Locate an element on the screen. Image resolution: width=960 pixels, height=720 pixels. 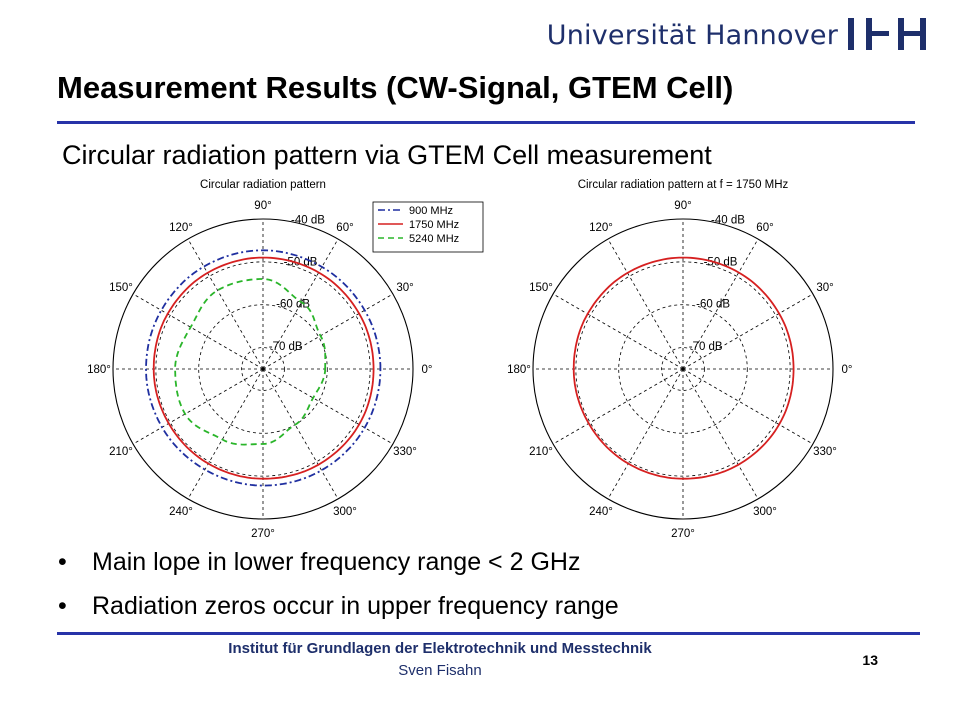
legend-entry: 5240 MHz is located at coordinates (434, 239).